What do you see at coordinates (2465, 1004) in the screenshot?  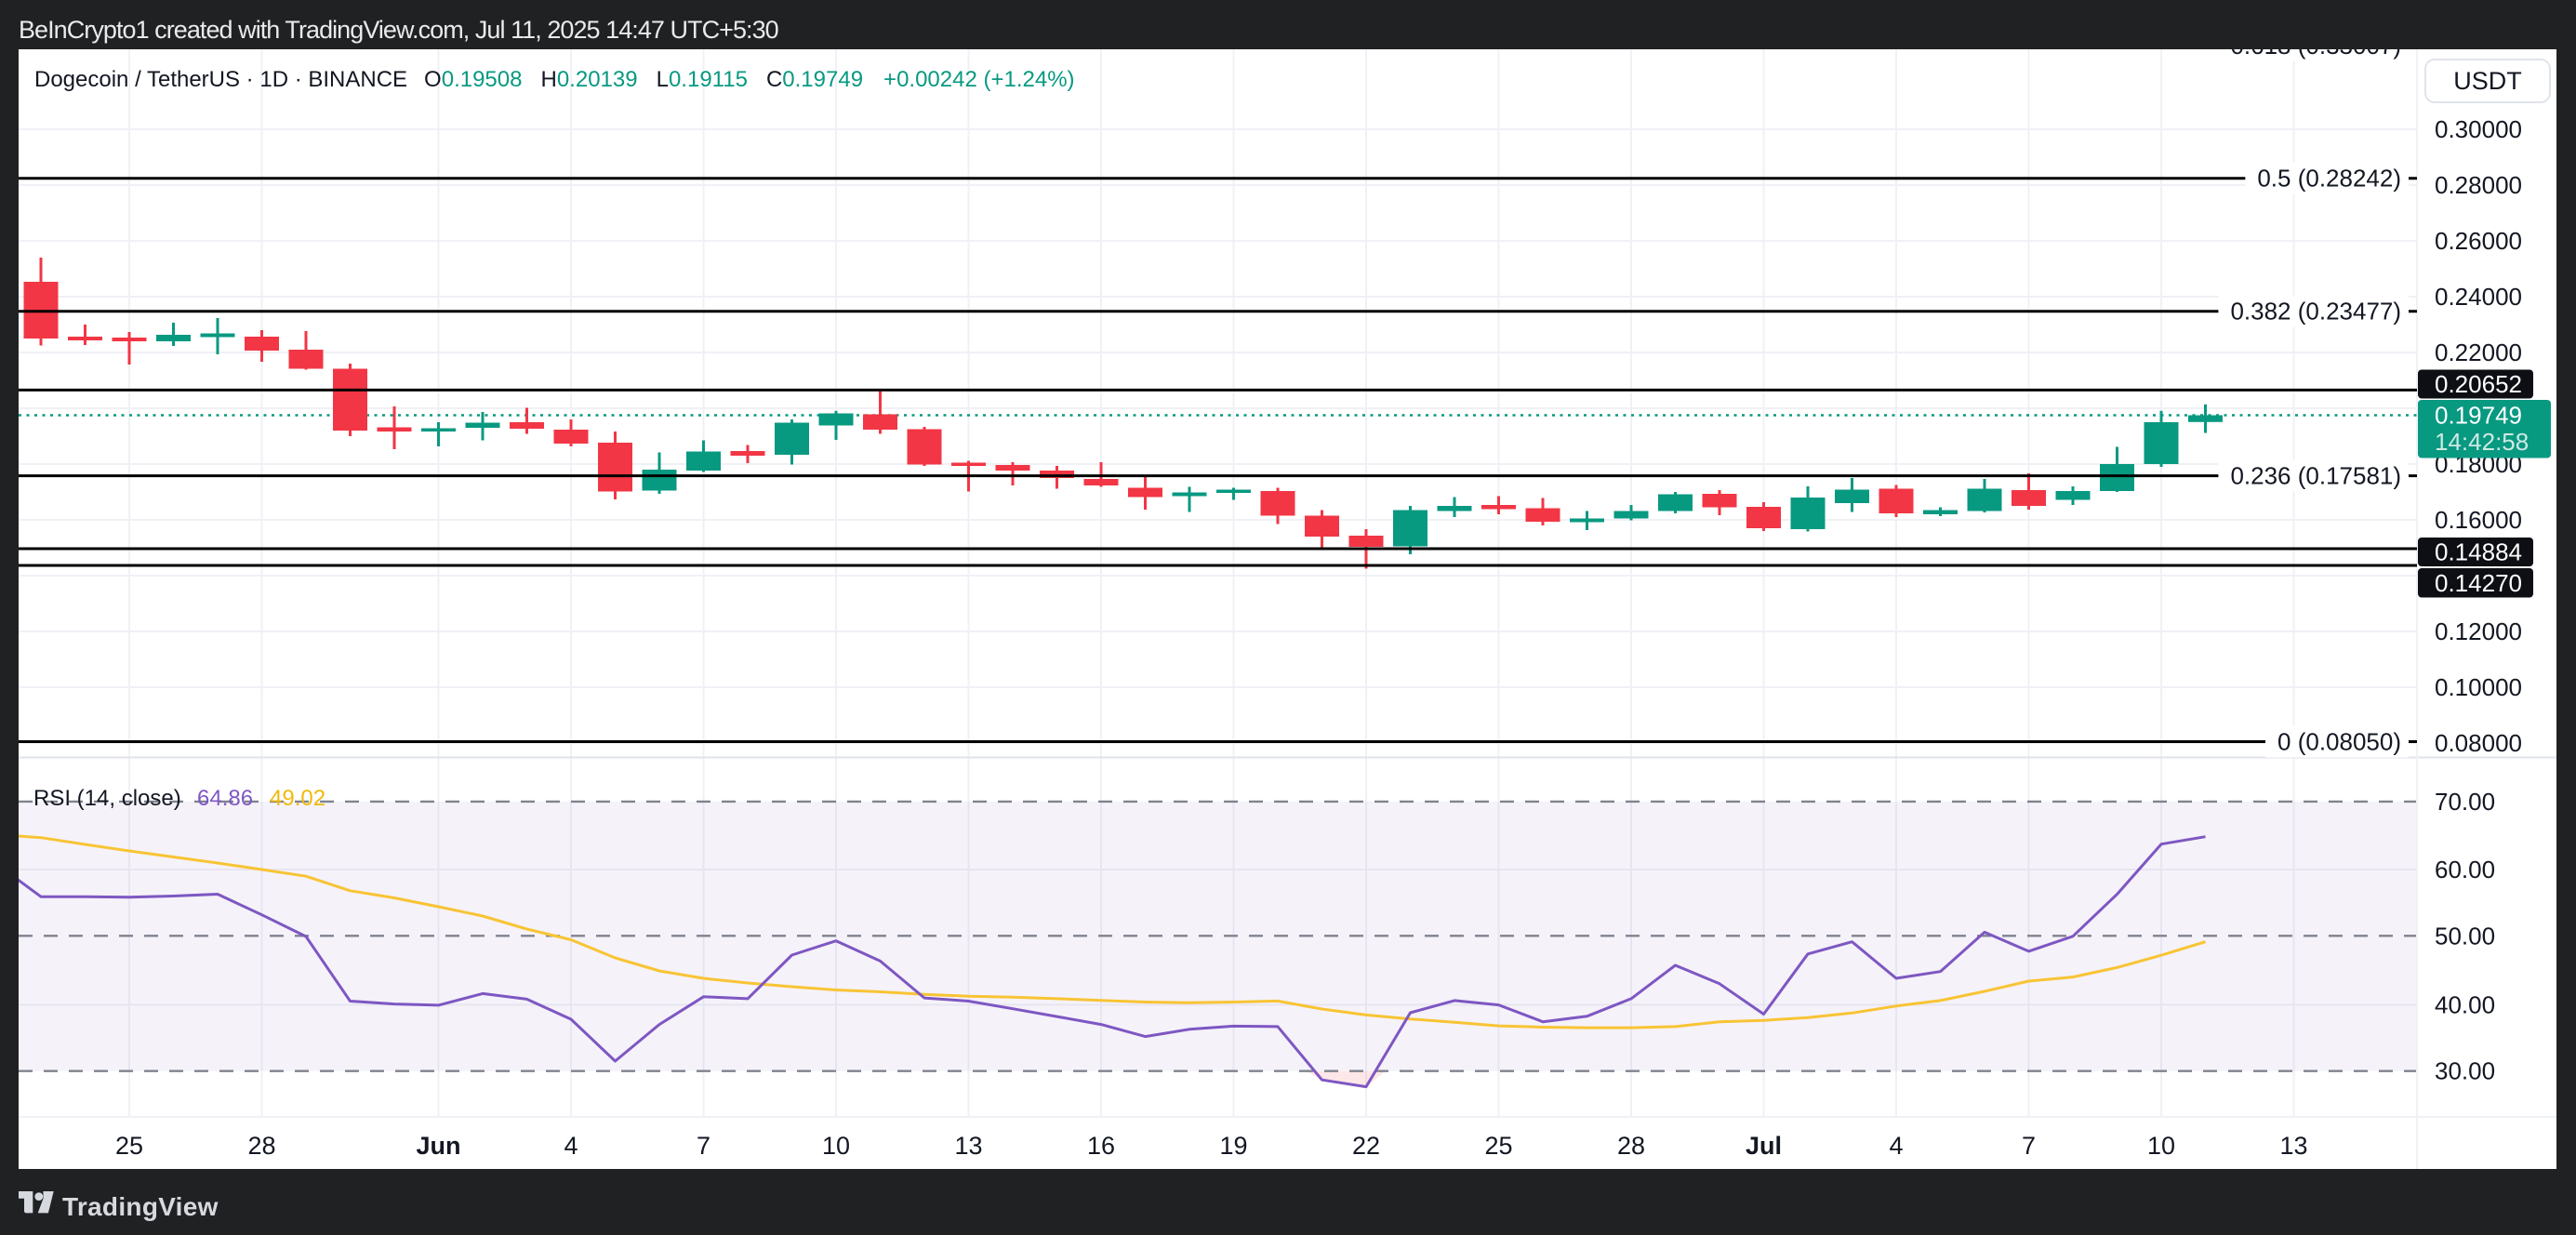 I see `svg-text: 40.00` at bounding box center [2465, 1004].